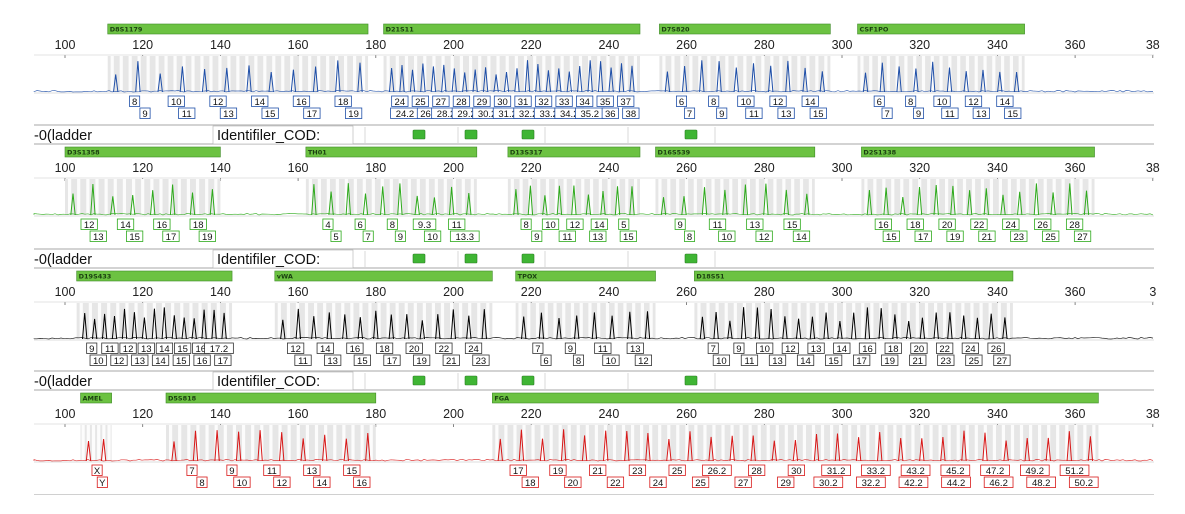  What do you see at coordinates (913, 482) in the screenshot?
I see `allele-label: 42.2` at bounding box center [913, 482].